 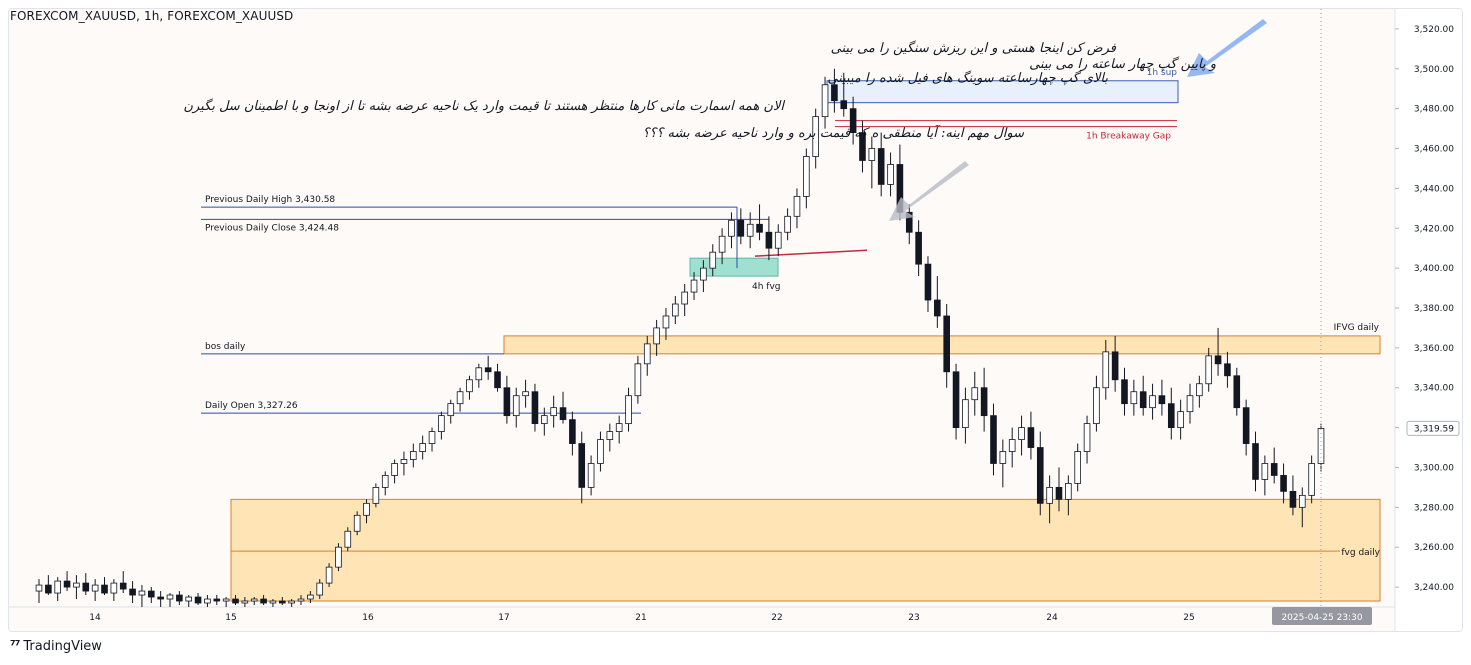 I want to click on blue-arrow-icon, so click(x=1227, y=48).